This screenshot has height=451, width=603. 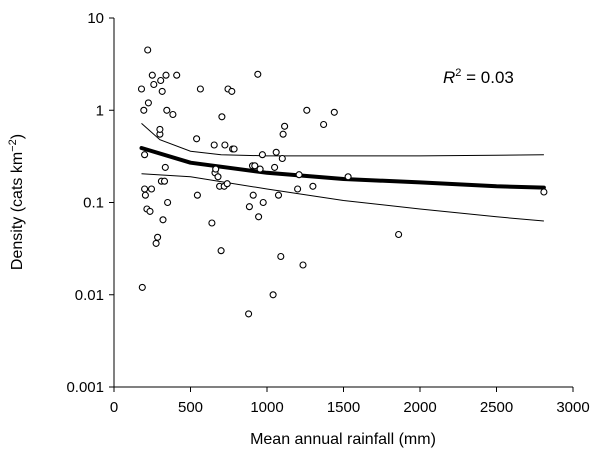 What do you see at coordinates (95, 18) in the screenshot?
I see `y-tick-label: 10` at bounding box center [95, 18].